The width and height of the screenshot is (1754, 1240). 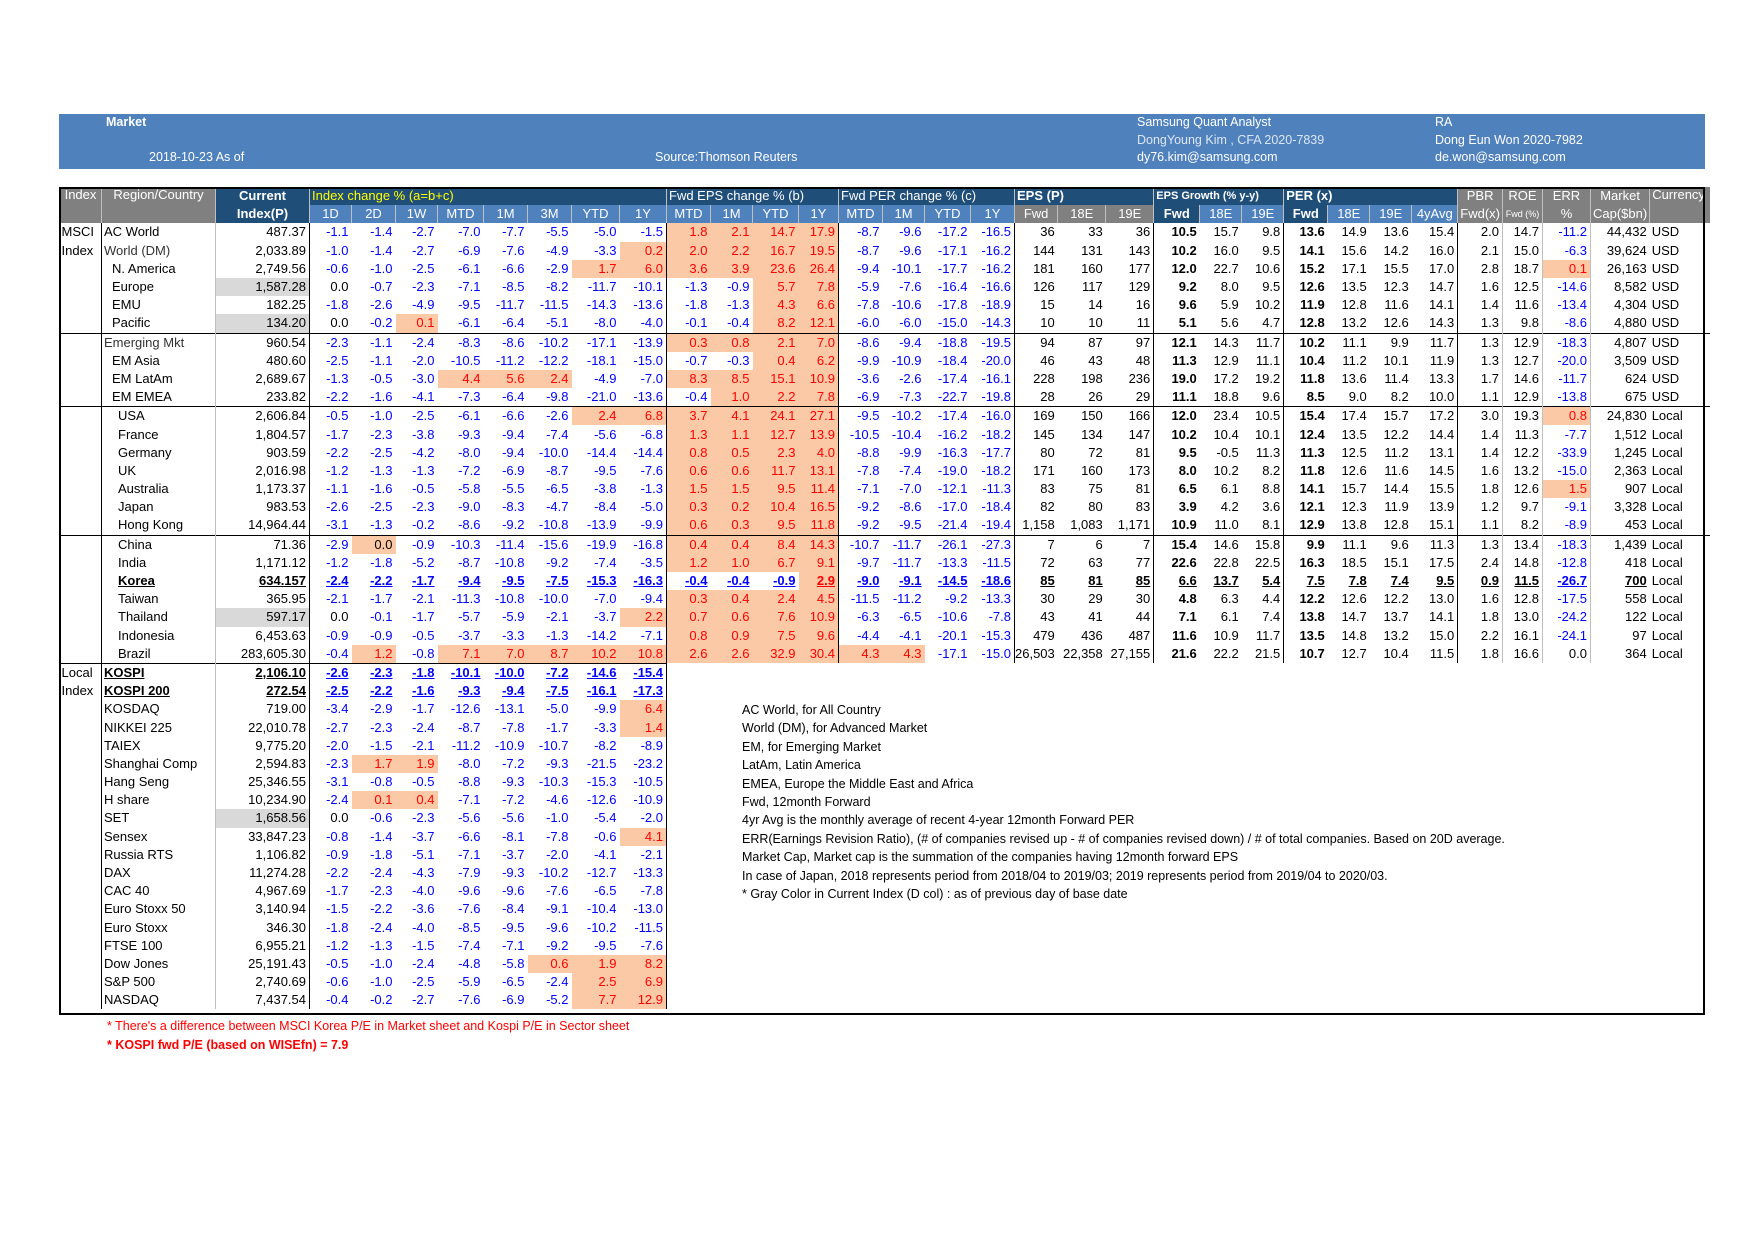 What do you see at coordinates (469, 323) in the screenshot?
I see `index-change-value: -6.1` at bounding box center [469, 323].